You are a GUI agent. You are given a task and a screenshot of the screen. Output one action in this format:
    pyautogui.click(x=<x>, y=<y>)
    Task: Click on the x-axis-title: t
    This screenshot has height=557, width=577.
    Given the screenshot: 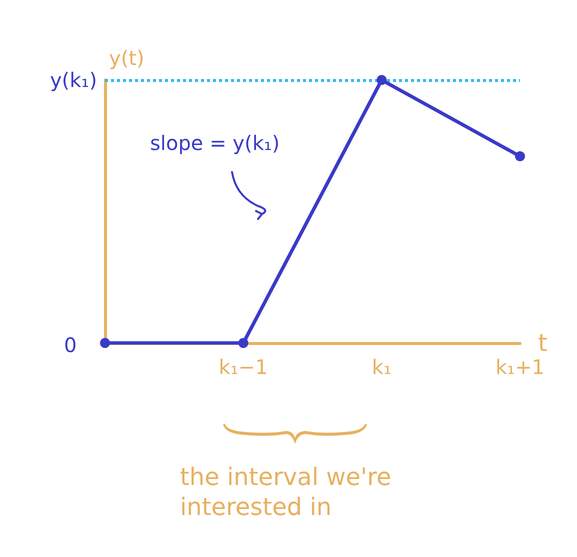 What is the action you would take?
    pyautogui.click(x=543, y=343)
    